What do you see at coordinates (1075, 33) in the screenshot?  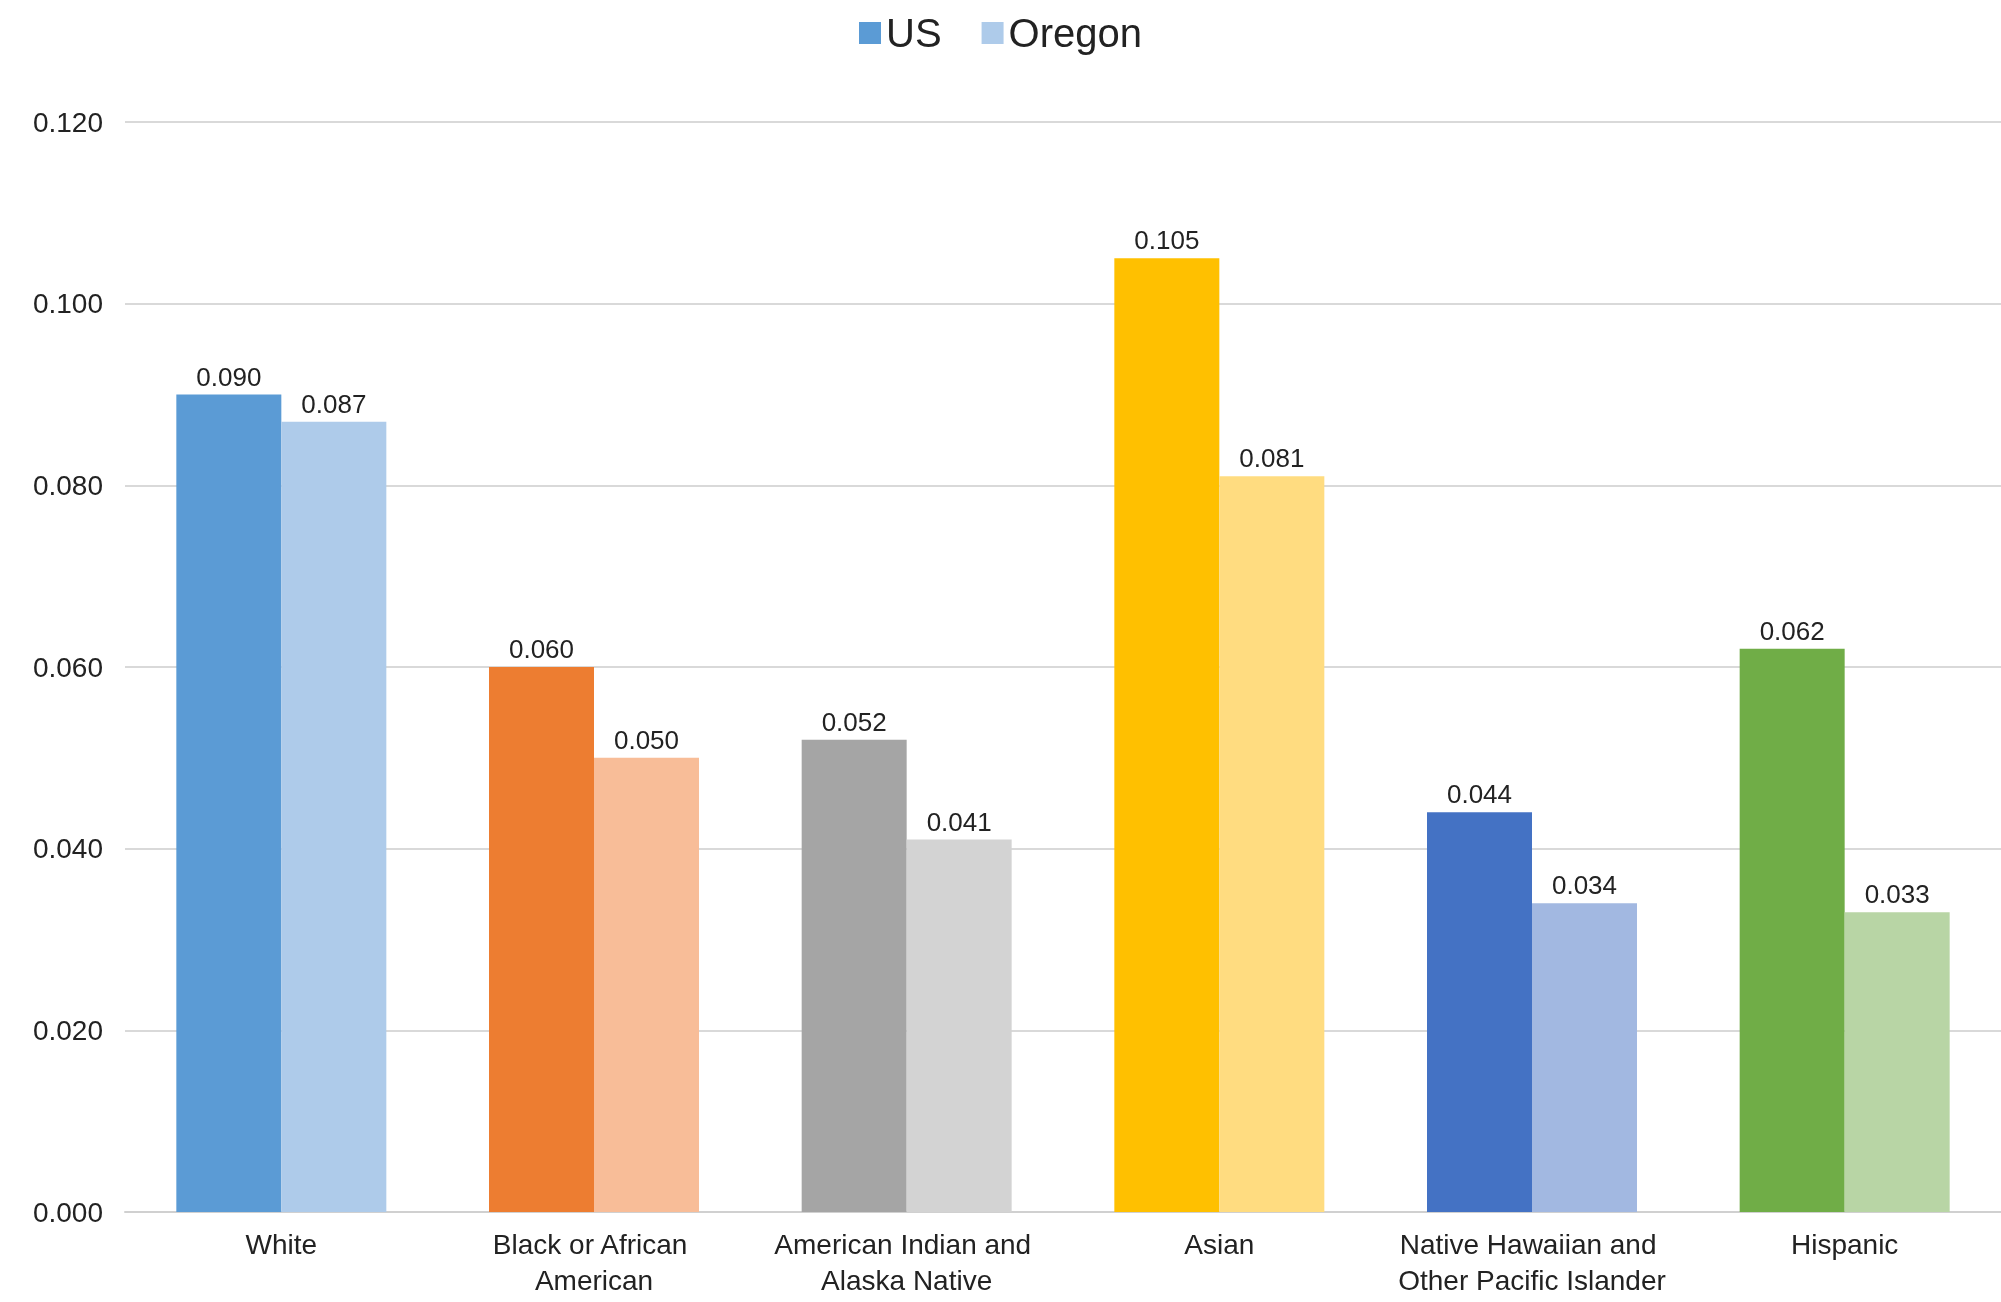 I see `legend-label: Oregon` at bounding box center [1075, 33].